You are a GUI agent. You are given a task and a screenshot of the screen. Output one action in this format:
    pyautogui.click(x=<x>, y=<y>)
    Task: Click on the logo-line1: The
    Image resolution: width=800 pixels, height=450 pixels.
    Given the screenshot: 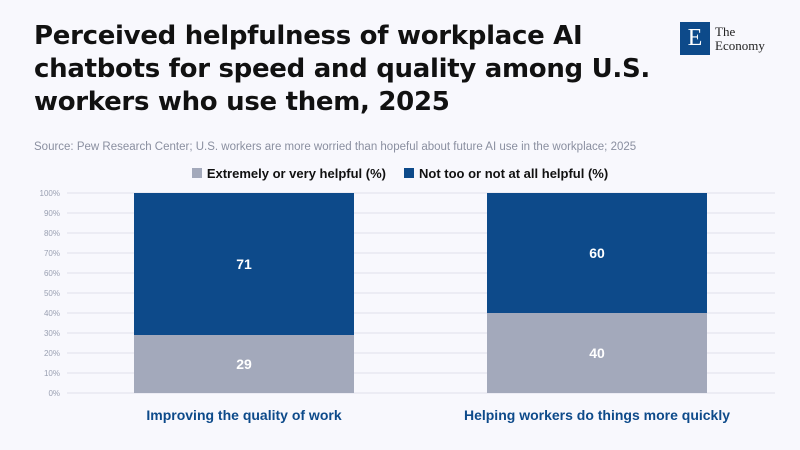 What is the action you would take?
    pyautogui.click(x=725, y=31)
    